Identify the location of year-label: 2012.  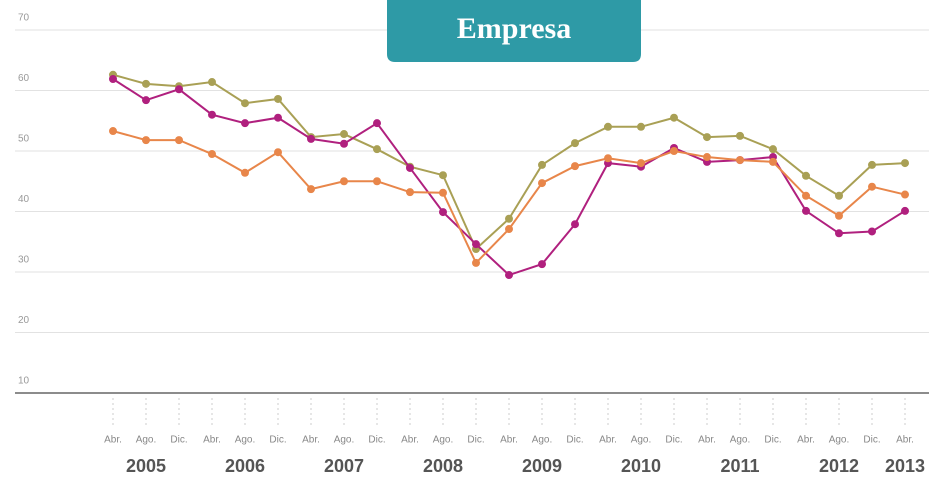
(839, 466).